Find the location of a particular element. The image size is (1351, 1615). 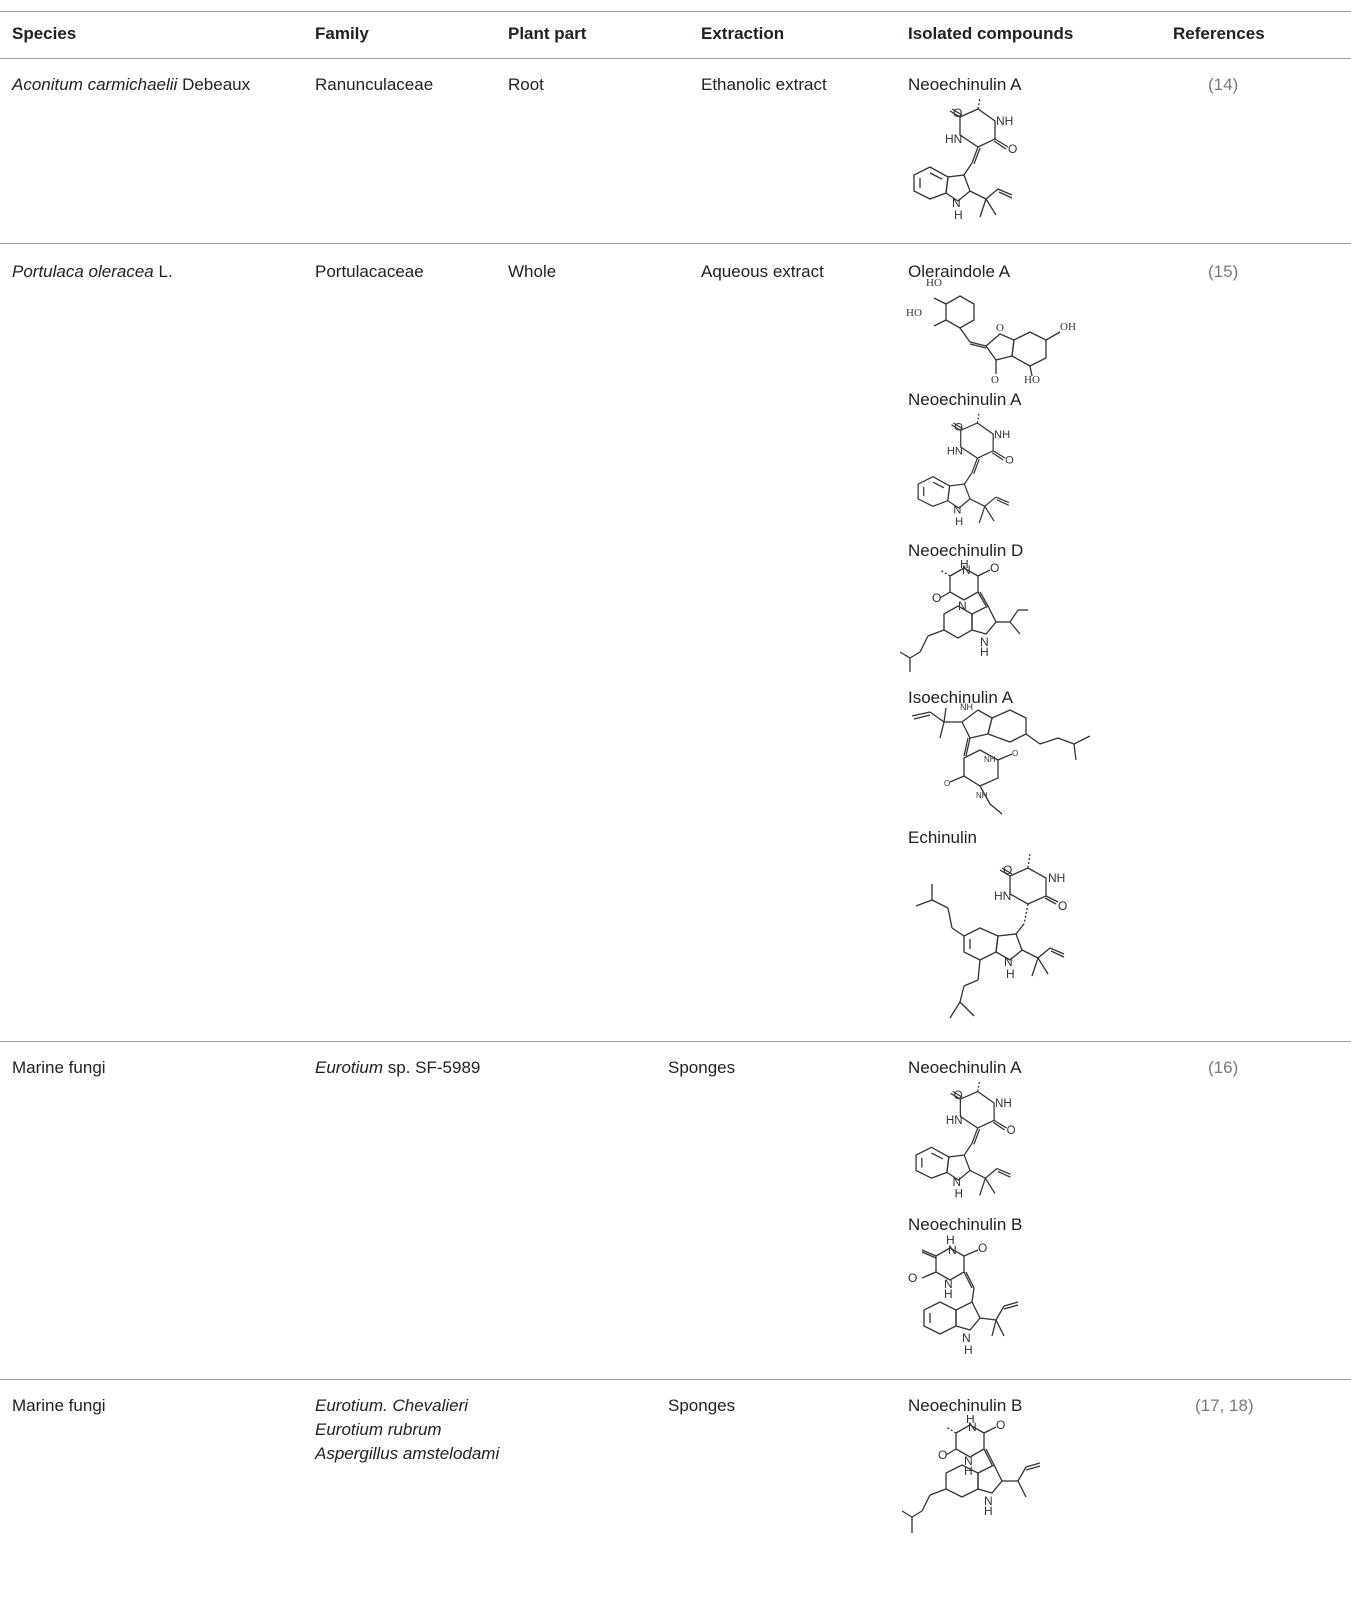

reference-link: 15 is located at coordinates (1223, 271).